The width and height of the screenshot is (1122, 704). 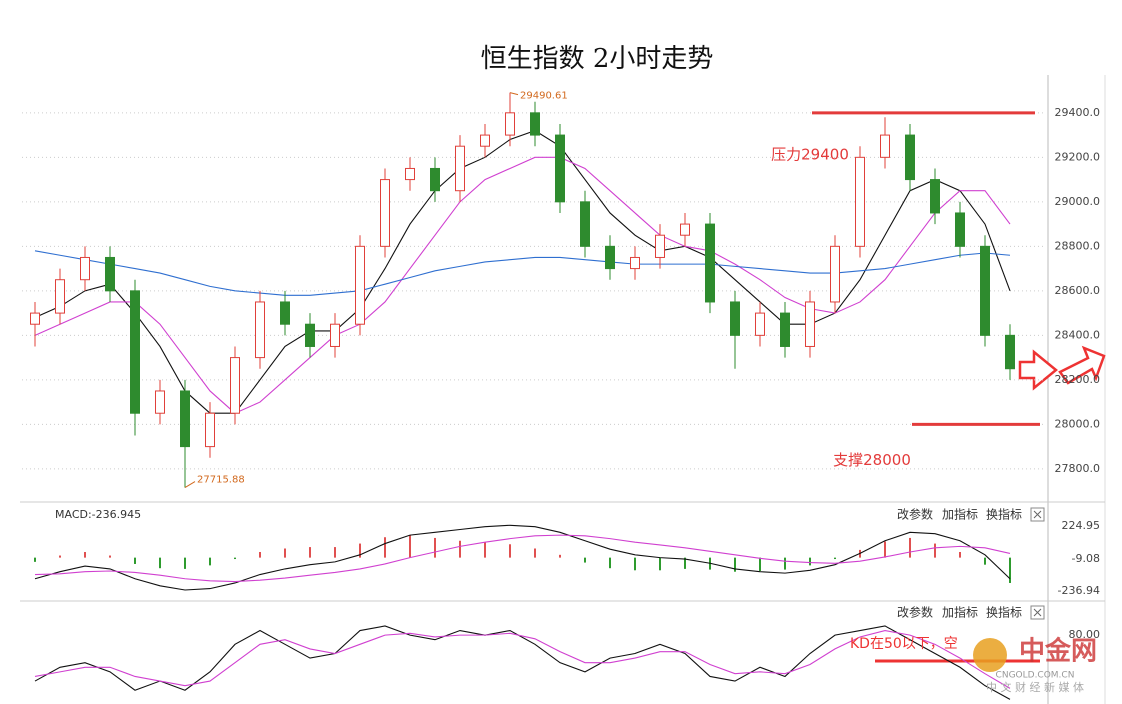 I want to click on y-tick-label: 27800.0, so click(x=1078, y=468).